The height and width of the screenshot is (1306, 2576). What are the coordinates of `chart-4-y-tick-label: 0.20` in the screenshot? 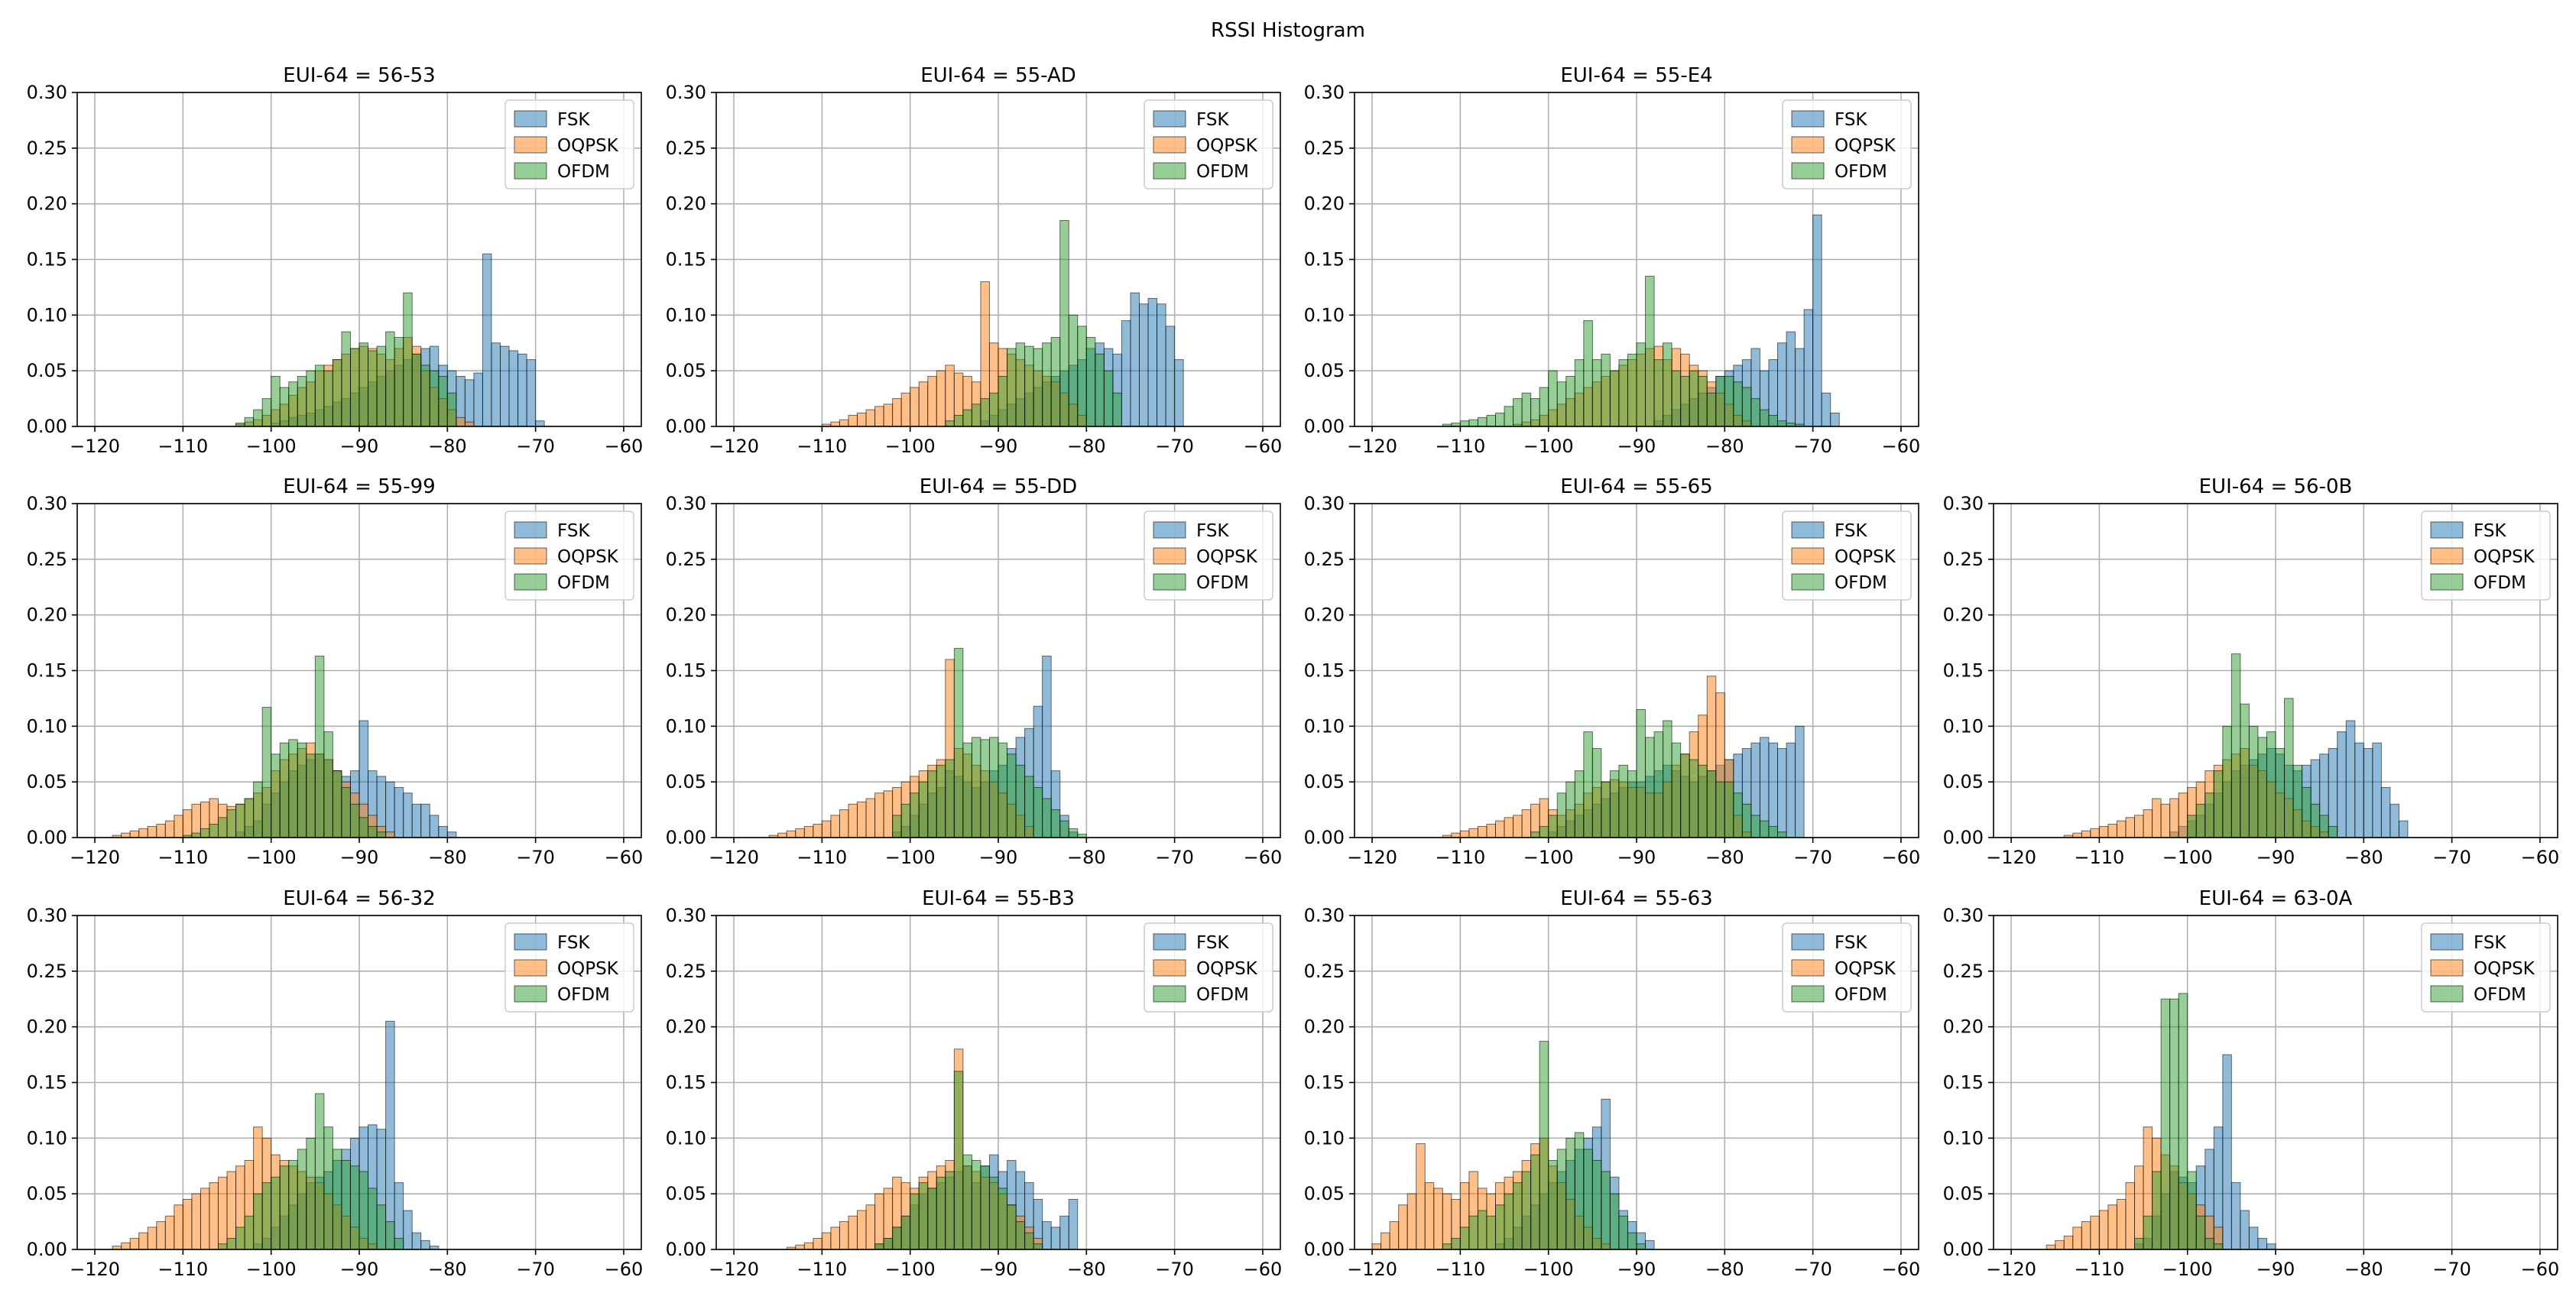 It's located at (47, 615).